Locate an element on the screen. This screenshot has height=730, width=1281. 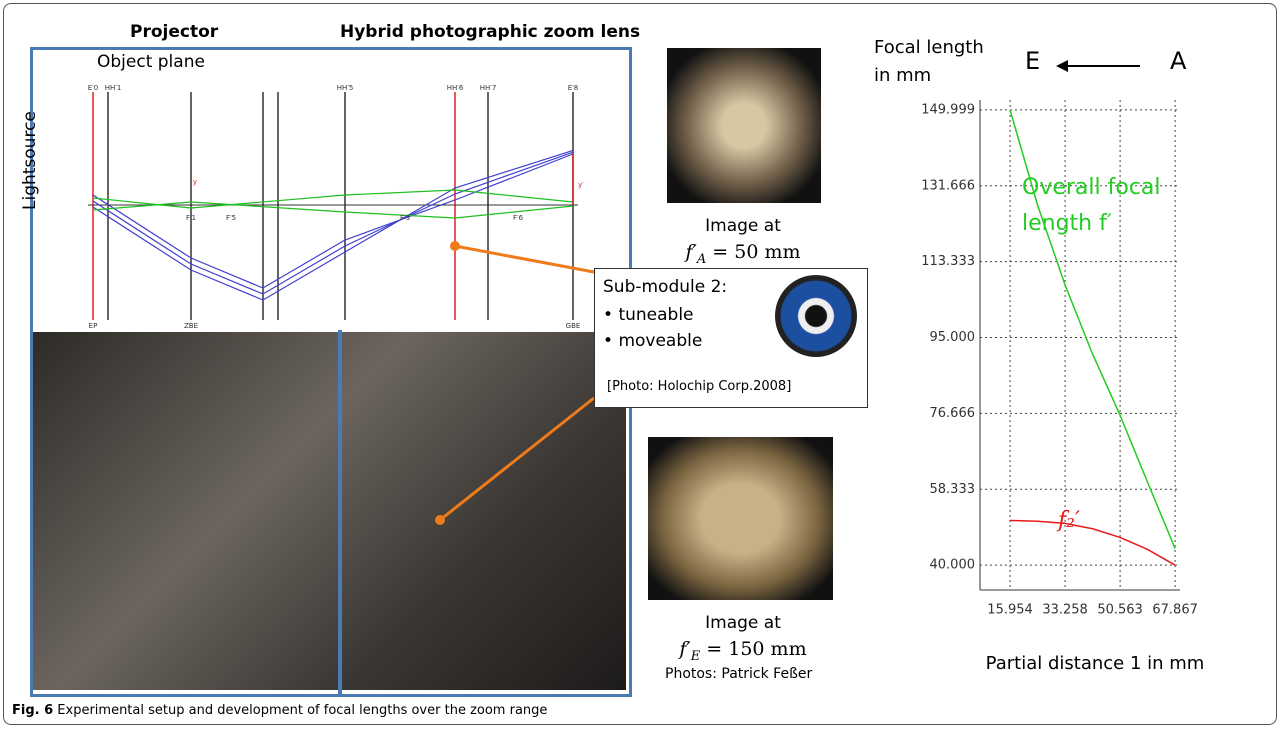
diagram-label: GBE is located at coordinates (573, 326).